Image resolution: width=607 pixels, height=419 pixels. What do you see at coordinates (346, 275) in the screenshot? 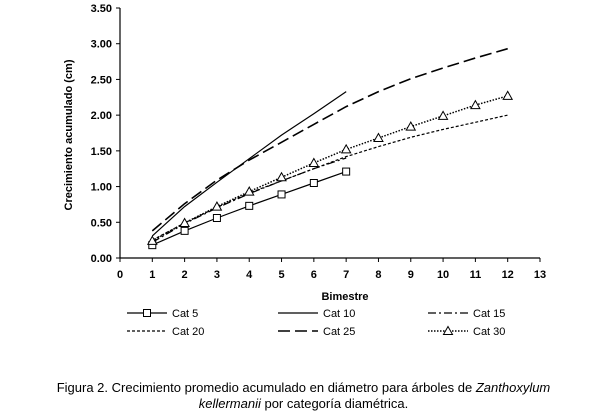
I see `x-tick-label: 7` at bounding box center [346, 275].